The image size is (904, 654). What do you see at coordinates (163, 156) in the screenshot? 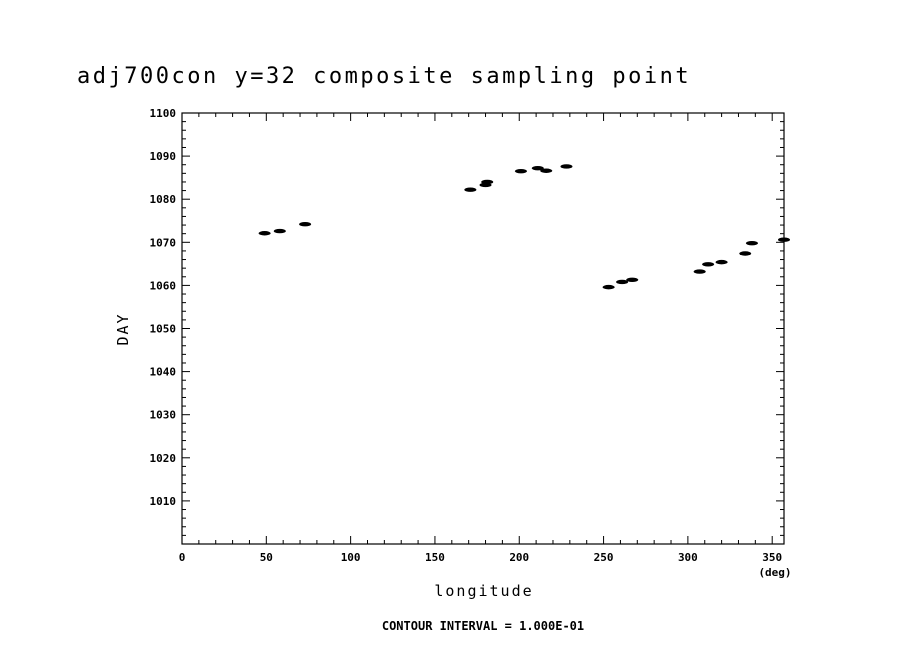
I see `y-tick-label: 1090` at bounding box center [163, 156].